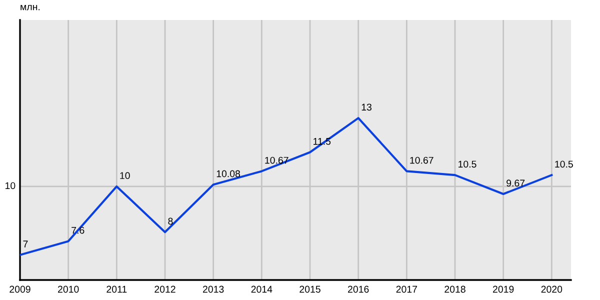  What do you see at coordinates (455, 289) in the screenshot?
I see `x-tick-label: 2018` at bounding box center [455, 289].